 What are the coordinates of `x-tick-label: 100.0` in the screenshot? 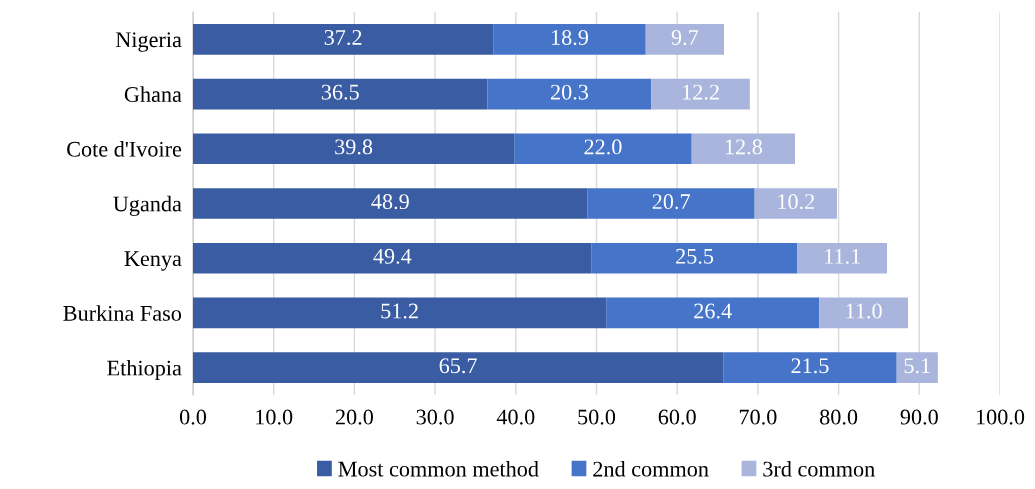 It's located at (1000, 417).